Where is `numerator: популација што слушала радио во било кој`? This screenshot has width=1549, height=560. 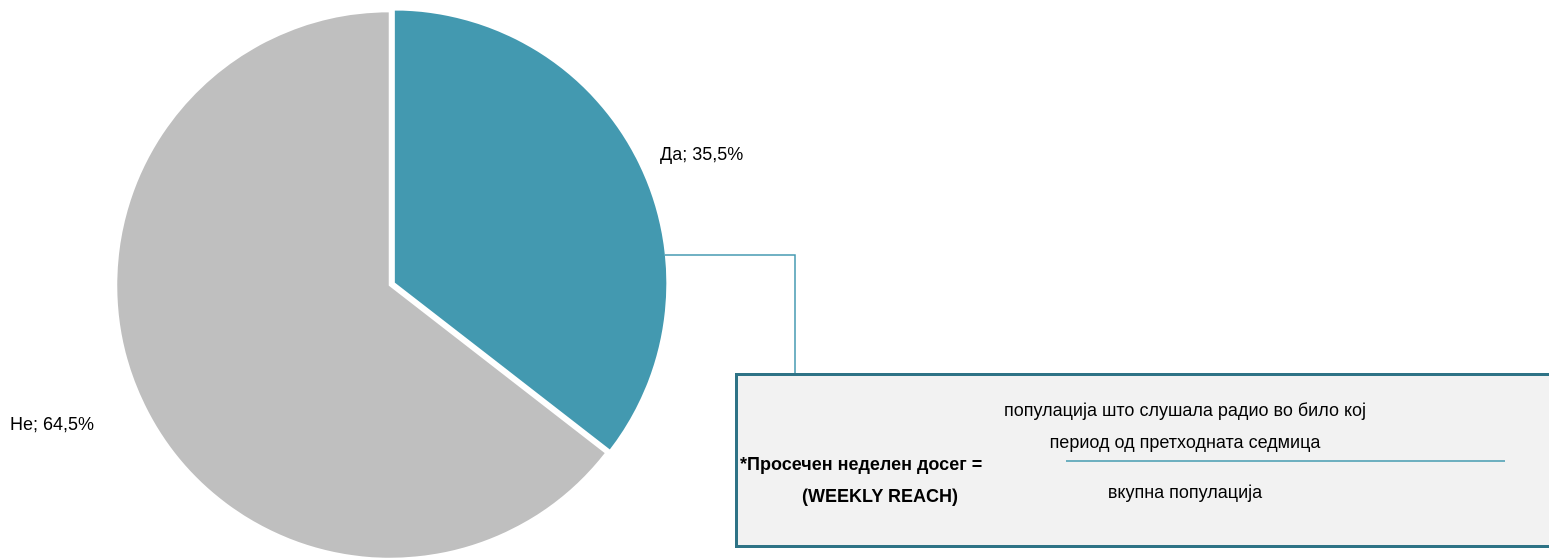 numerator: популација што слушала радио во било кој is located at coordinates (1185, 410).